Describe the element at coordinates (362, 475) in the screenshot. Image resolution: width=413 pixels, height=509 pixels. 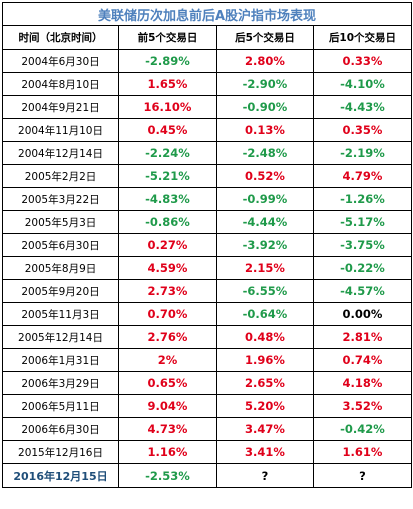
I see `after10-cell: ?` at that location.